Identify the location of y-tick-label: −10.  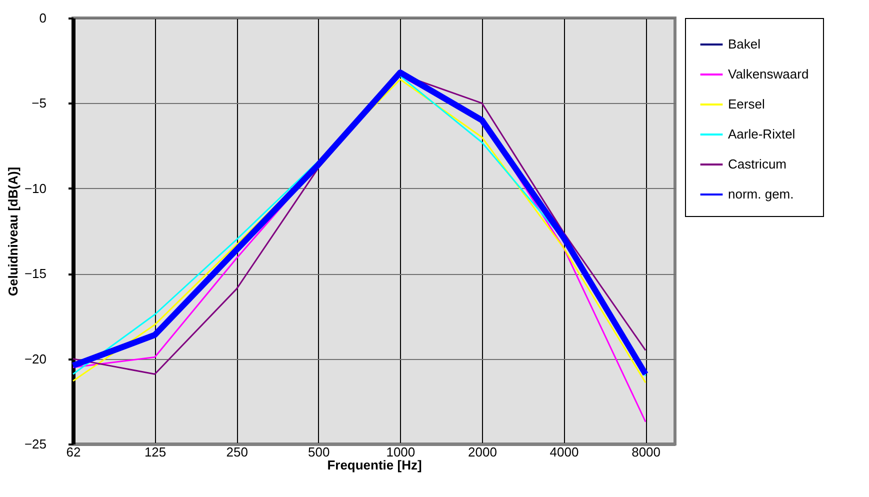
(35, 188).